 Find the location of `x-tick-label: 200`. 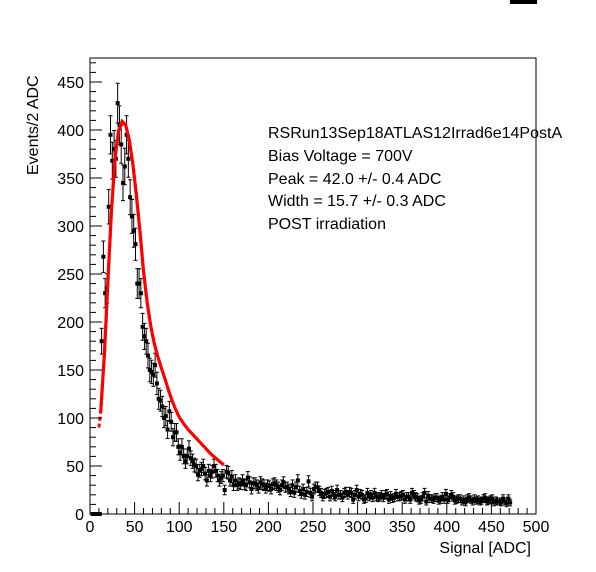

x-tick-label: 200 is located at coordinates (268, 527).